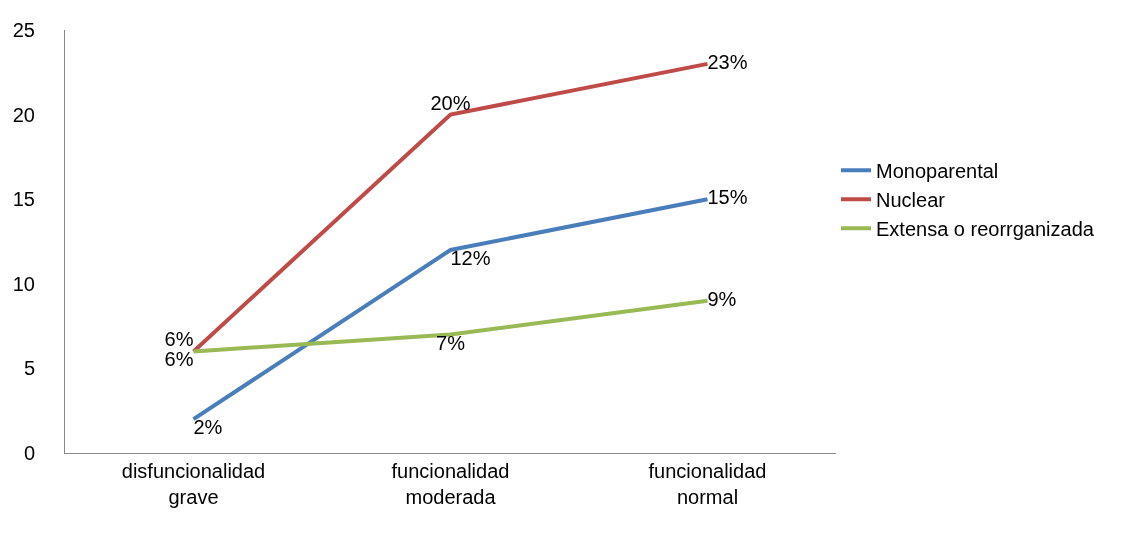  I want to click on data-label: 7%, so click(451, 342).